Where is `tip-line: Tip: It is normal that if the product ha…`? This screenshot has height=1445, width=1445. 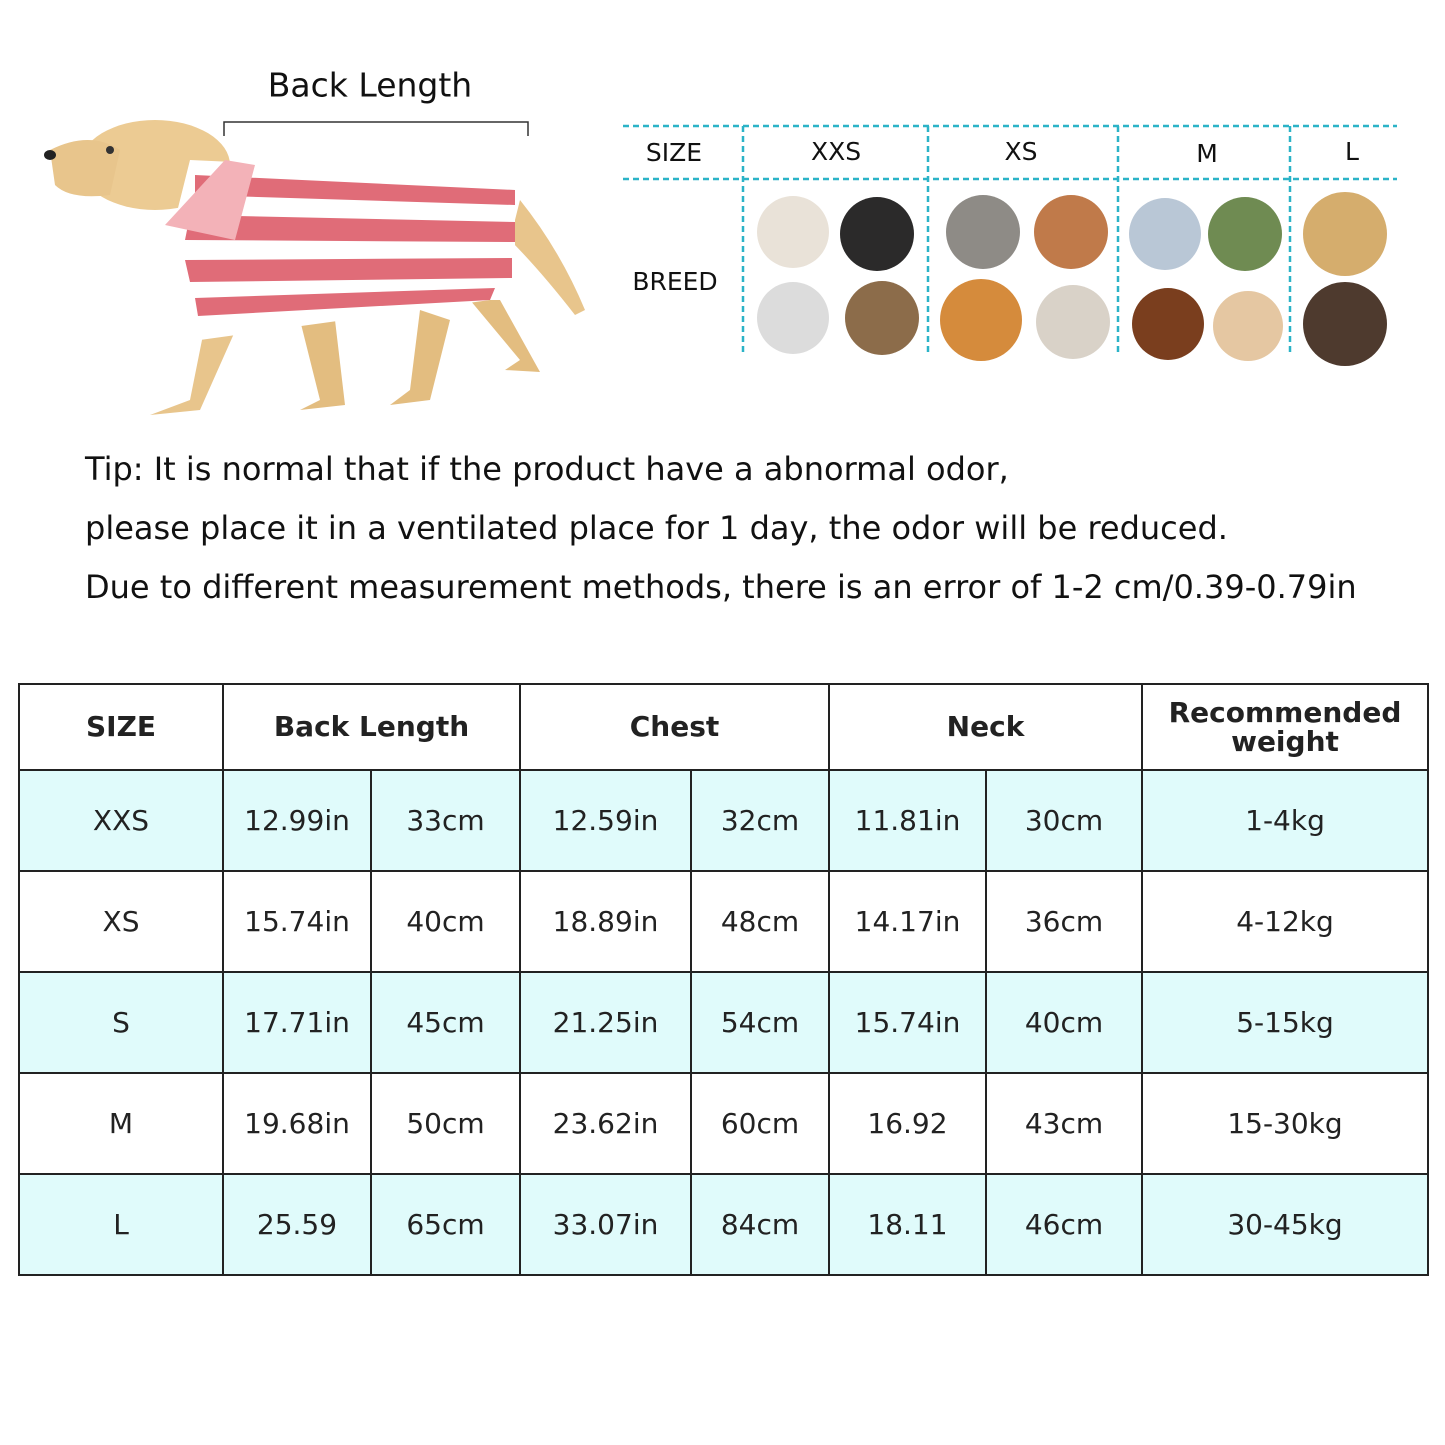
tip-line: Tip: It is normal that if the product ha… is located at coordinates (547, 469).